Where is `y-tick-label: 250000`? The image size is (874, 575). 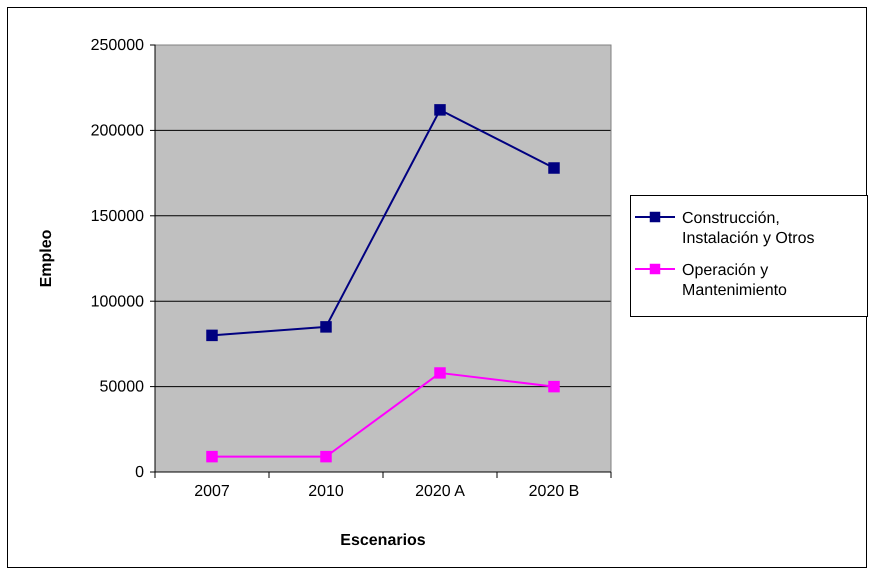 y-tick-label: 250000 is located at coordinates (117, 45).